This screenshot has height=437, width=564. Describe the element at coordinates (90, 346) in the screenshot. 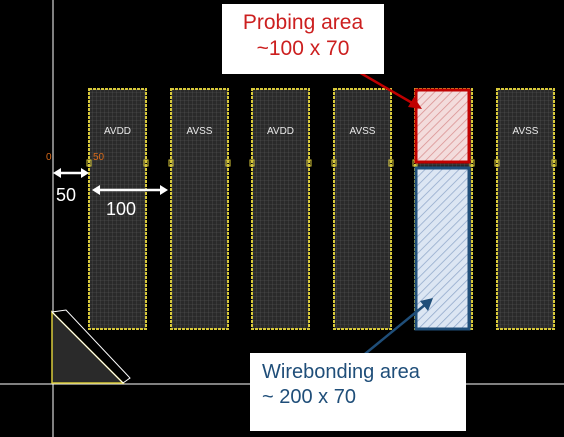

I see `corner-structure` at that location.